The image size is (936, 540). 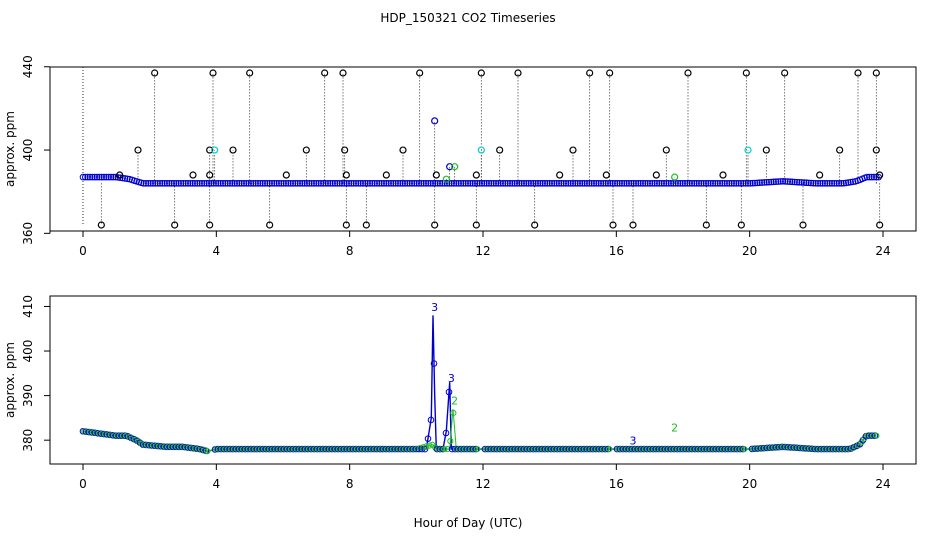 What do you see at coordinates (217, 484) in the screenshot?
I see `bottom-x-tick-label: 4` at bounding box center [217, 484].